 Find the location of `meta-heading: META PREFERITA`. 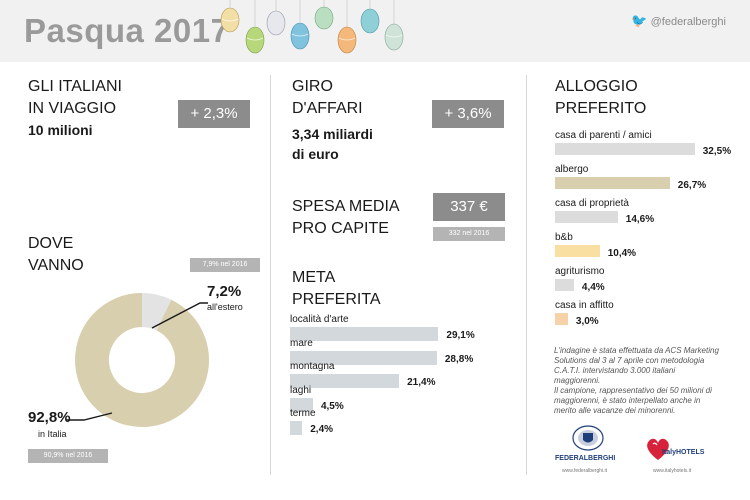

meta-heading: META PREFERITA is located at coordinates (336, 288).